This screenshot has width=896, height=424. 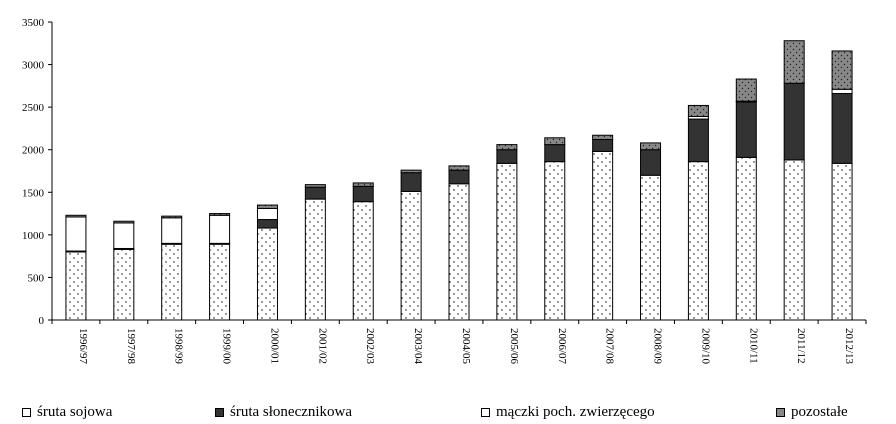 I want to click on x-tick-label: 2002/03, so click(x=370, y=346).